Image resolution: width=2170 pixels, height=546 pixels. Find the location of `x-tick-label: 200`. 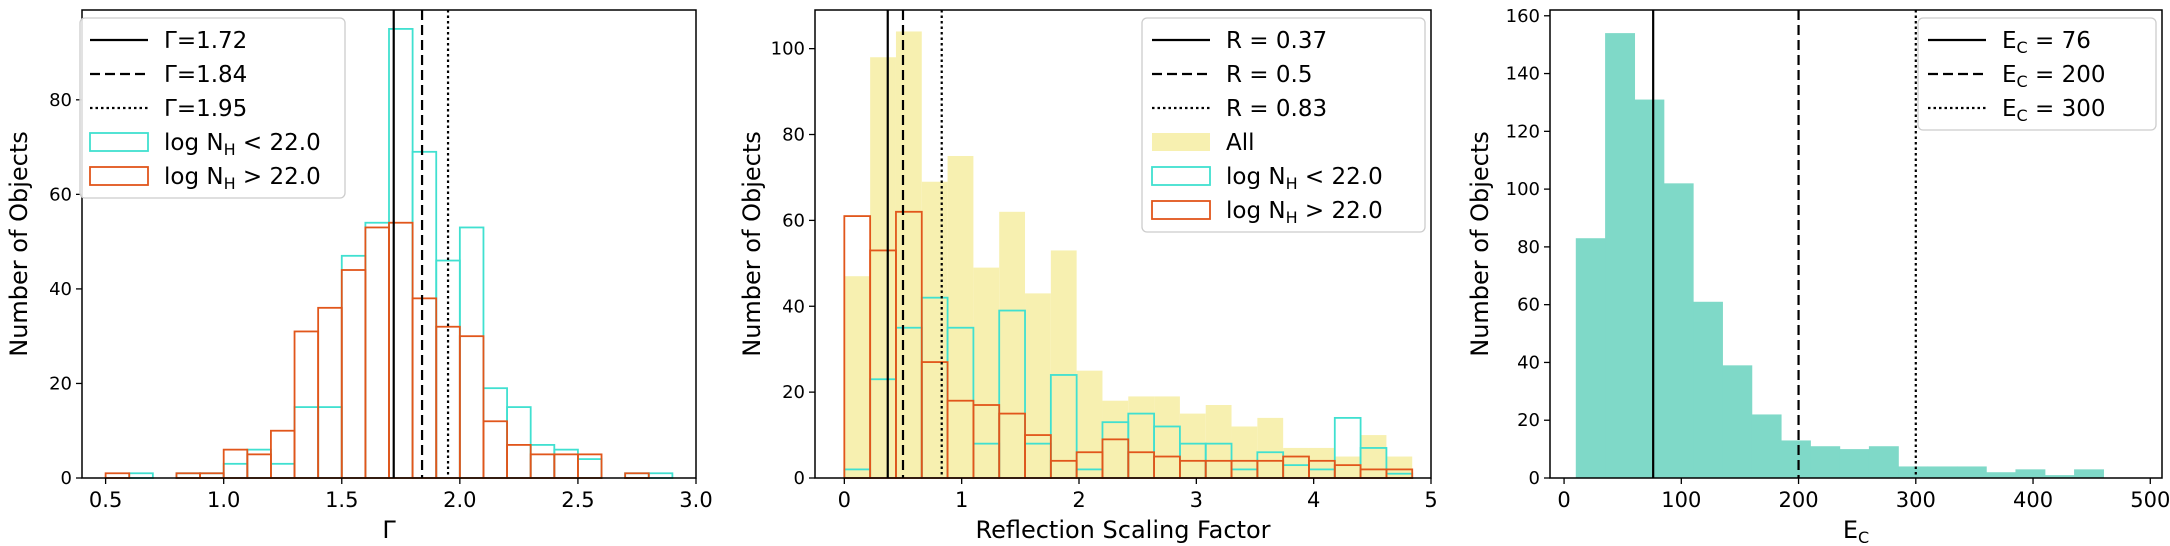

x-tick-label: 200 is located at coordinates (1799, 500).